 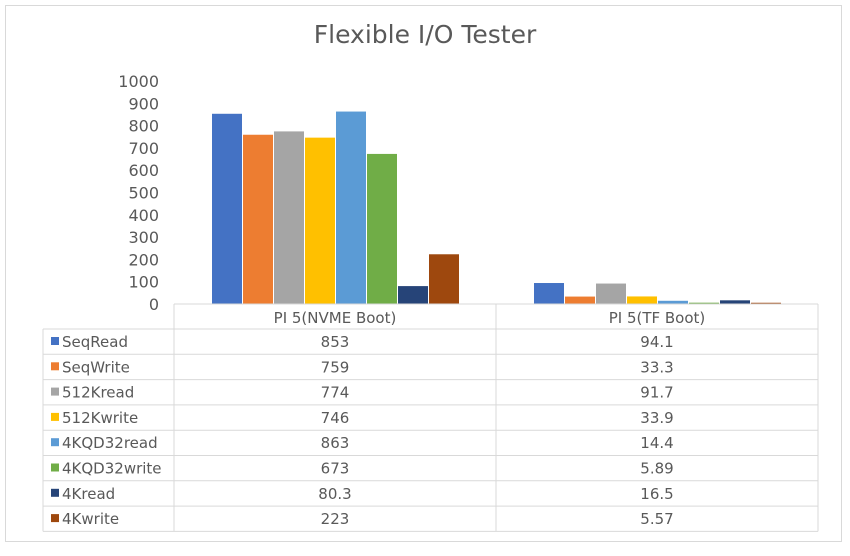 What do you see at coordinates (335, 342) in the screenshot?
I see `data-label-SeqRead-0: 853` at bounding box center [335, 342].